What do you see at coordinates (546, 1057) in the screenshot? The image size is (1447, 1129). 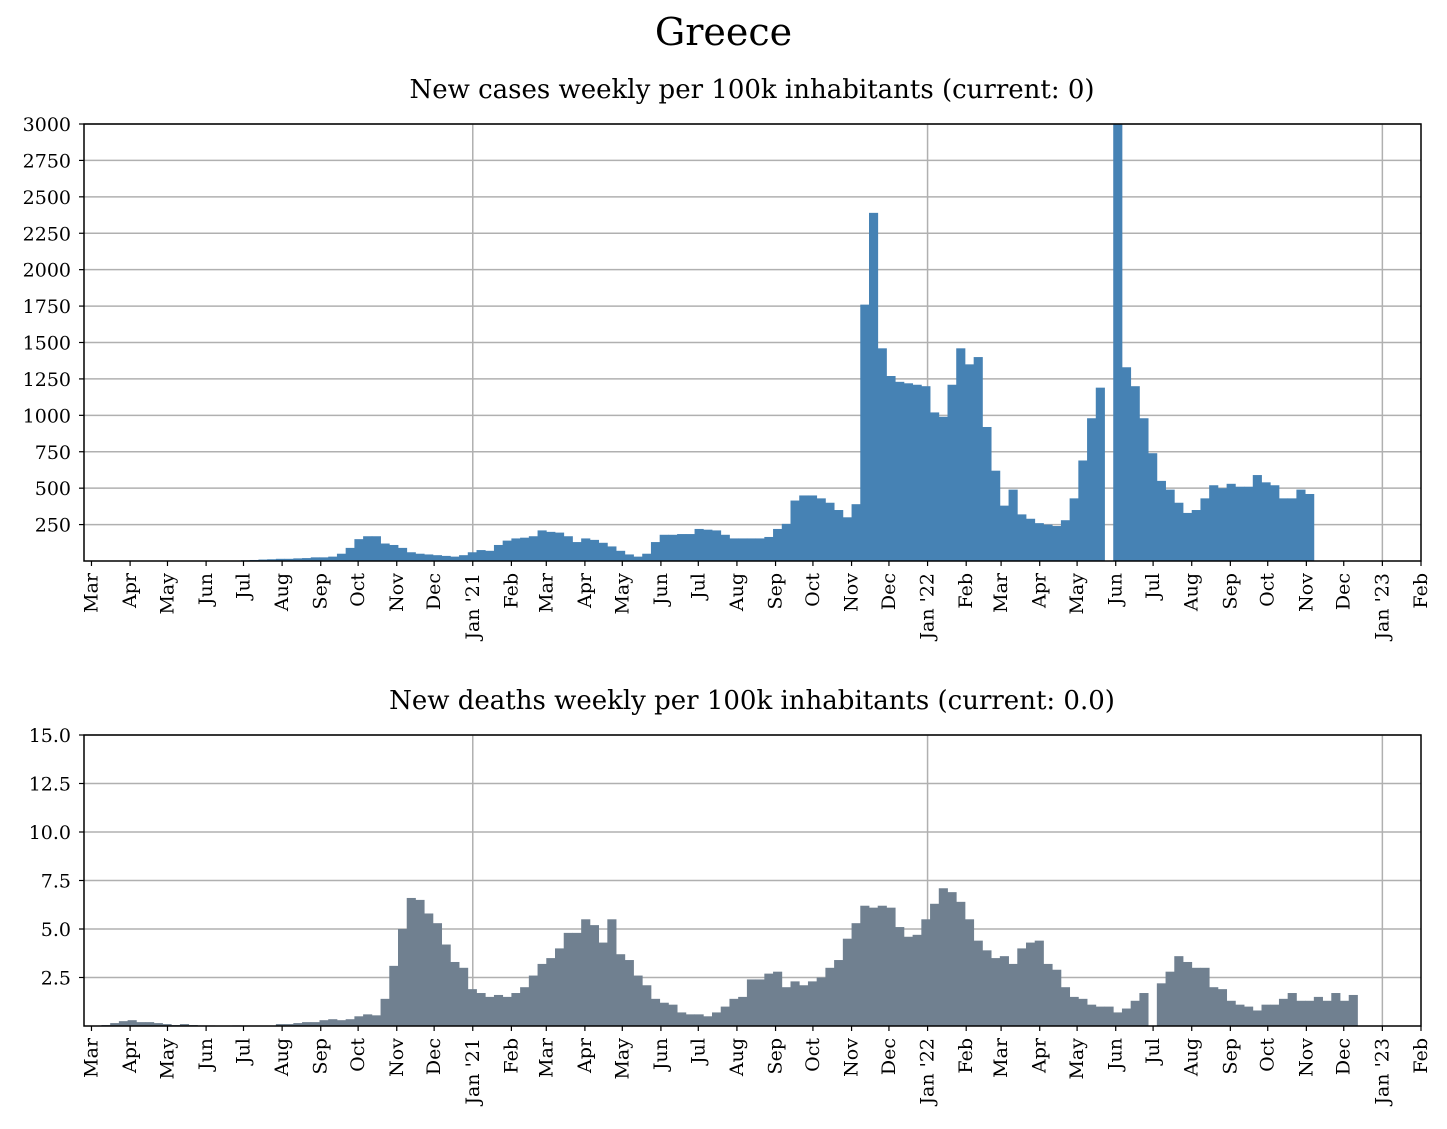 I see `deaths-xtick-label: Mar` at bounding box center [546, 1057].